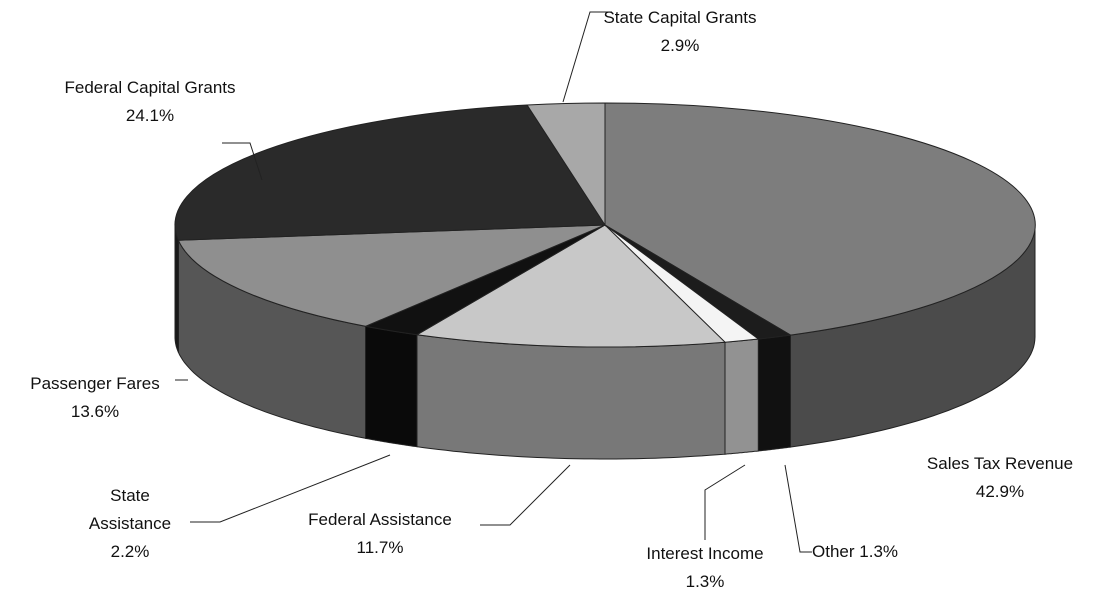  I want to click on value-label: 42.9%, so click(1000, 491).